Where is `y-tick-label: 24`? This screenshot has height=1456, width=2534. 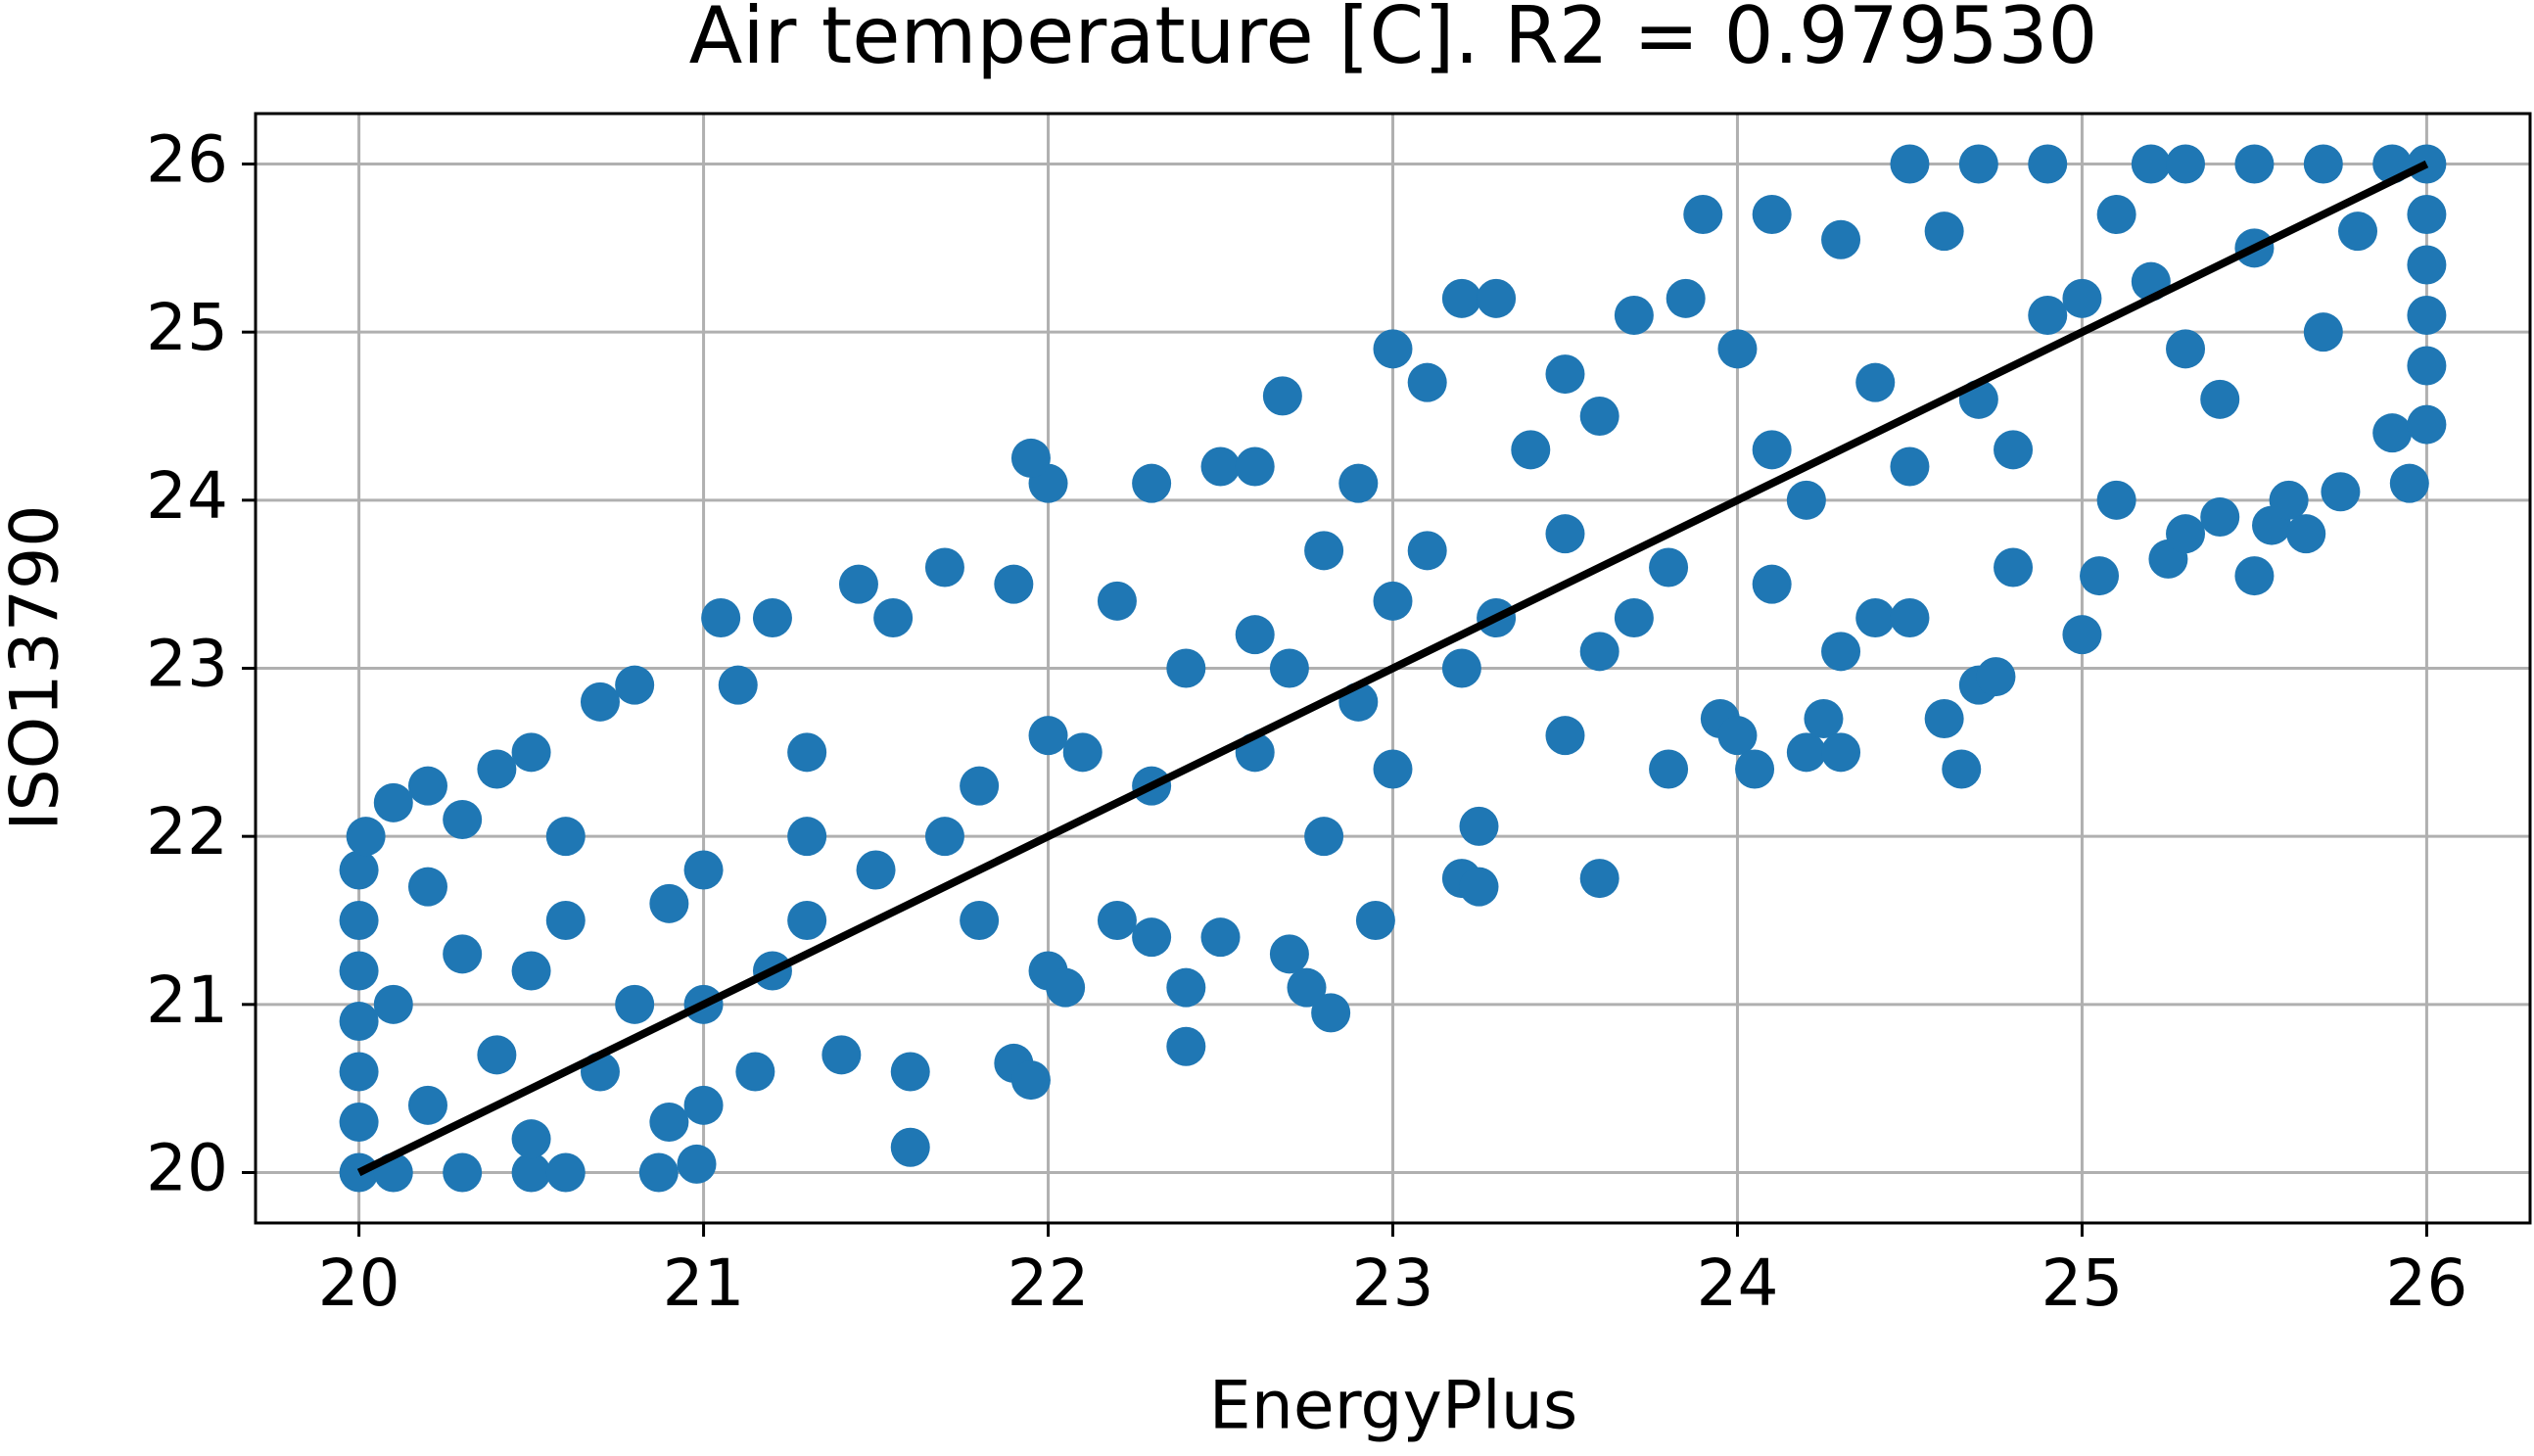 y-tick-label: 24 is located at coordinates (187, 496).